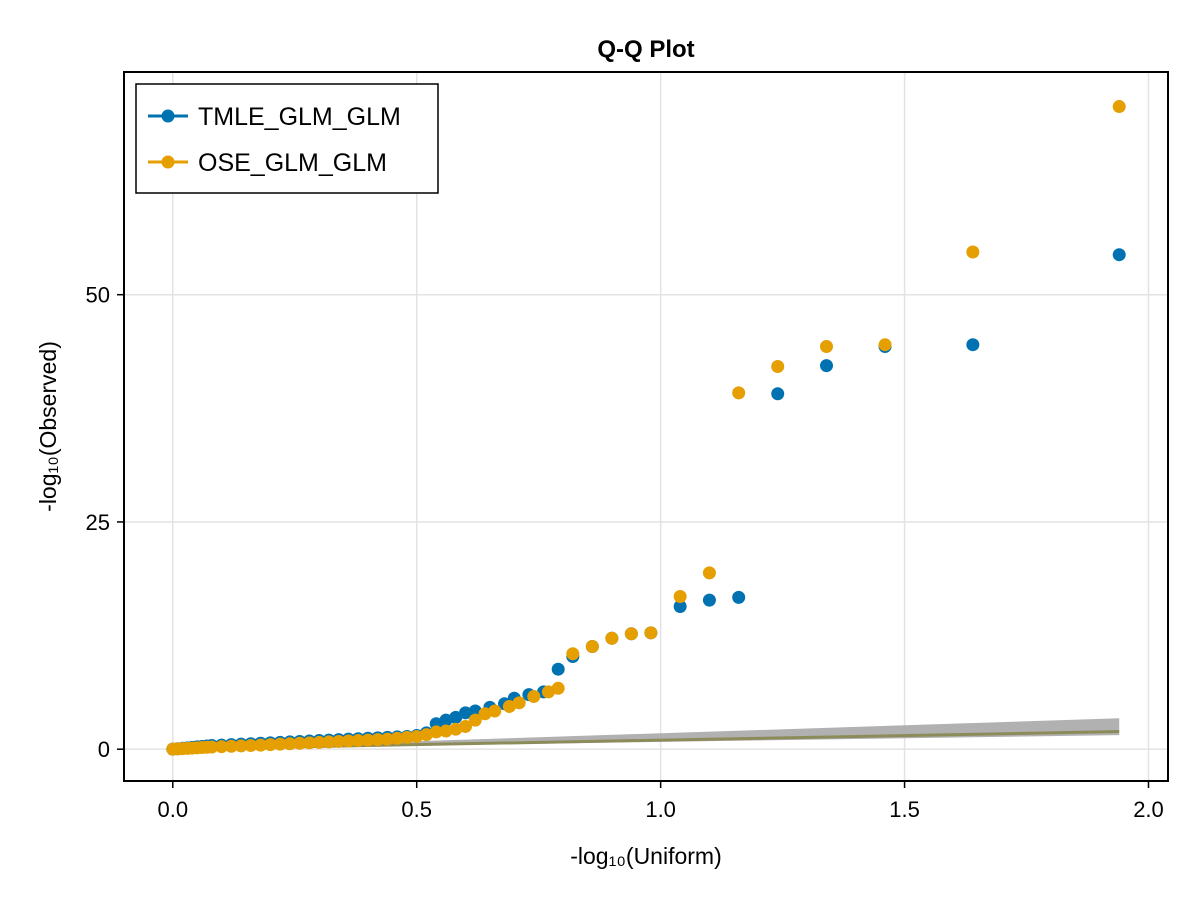 The image size is (1200, 905). I want to click on x-tick-label: 0.0, so click(172, 809).